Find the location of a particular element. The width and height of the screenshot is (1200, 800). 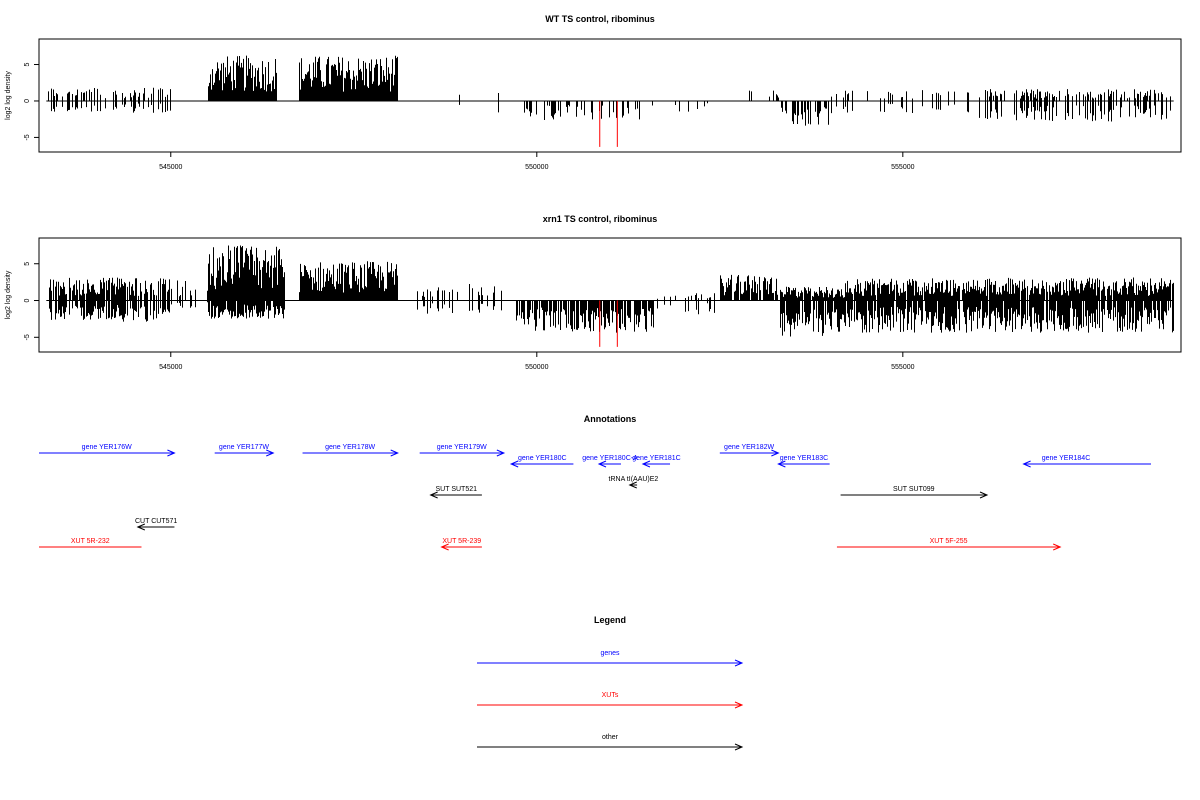

annotation-feature: XUT 5R-232 is located at coordinates (90, 543).